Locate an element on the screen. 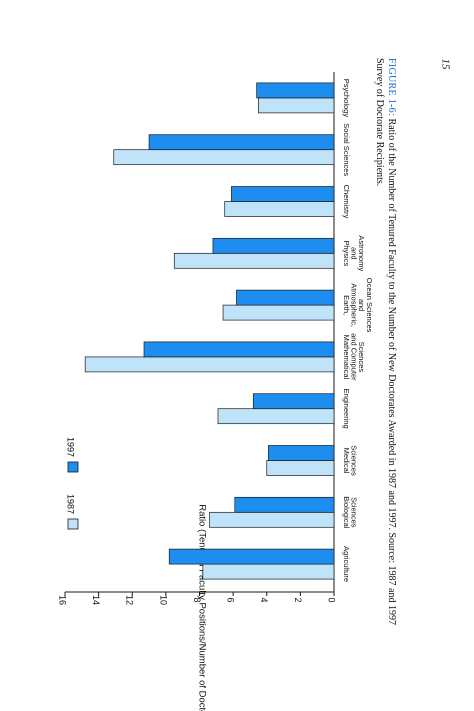  category-label-line: Chemistry is located at coordinates (346, 202).